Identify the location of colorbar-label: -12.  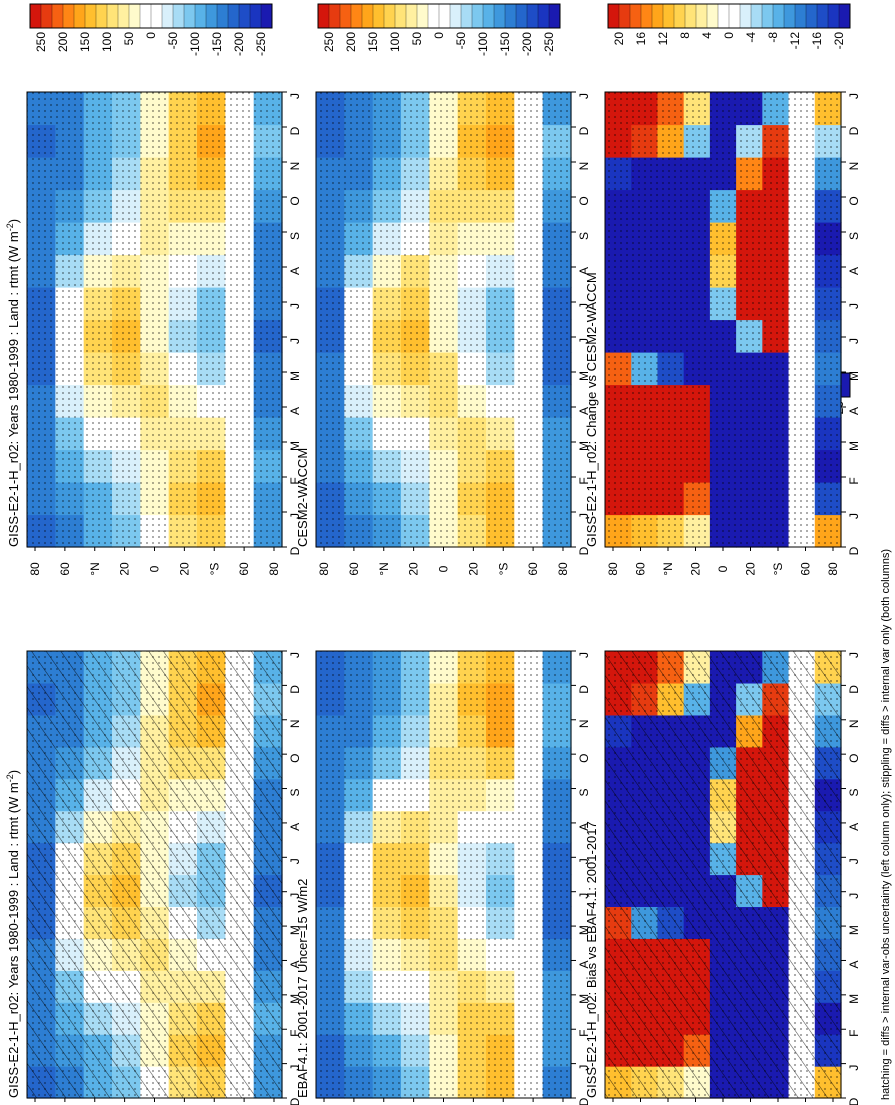
(795, 41).